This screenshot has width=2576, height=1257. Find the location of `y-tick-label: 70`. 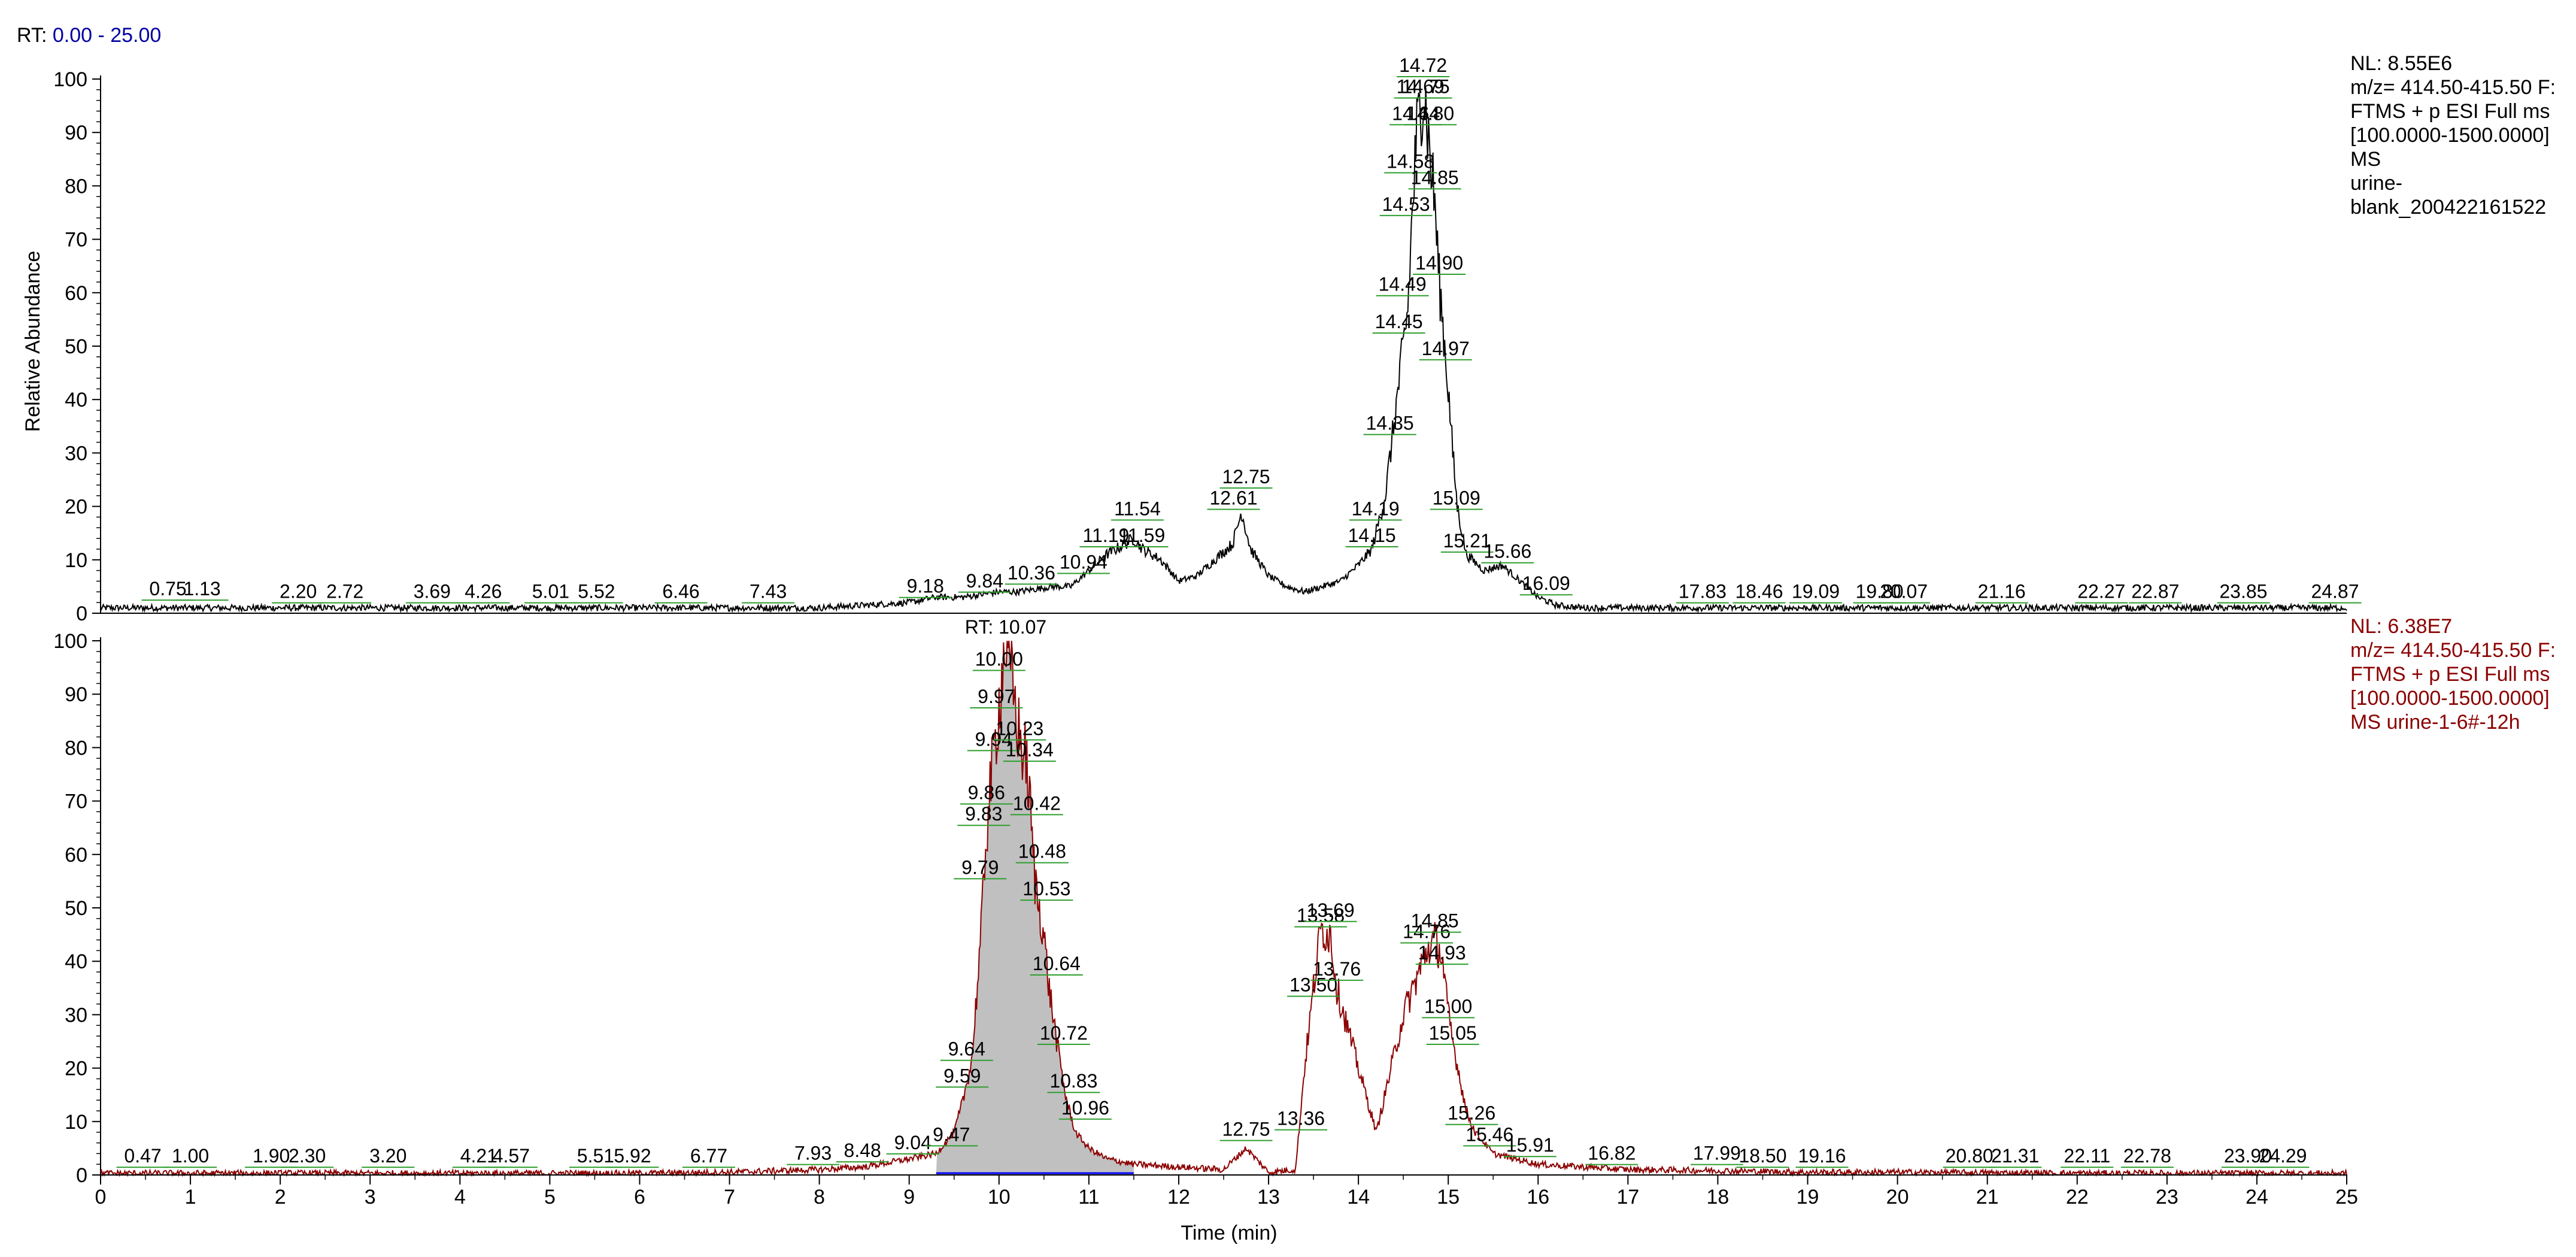

y-tick-label: 70 is located at coordinates (76, 240).